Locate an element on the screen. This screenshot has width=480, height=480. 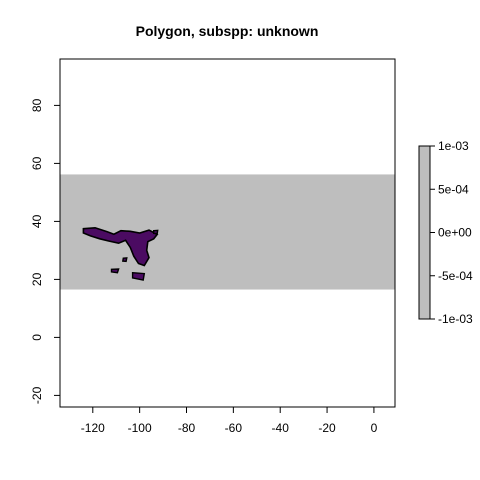
legend-color-bar is located at coordinates (424, 232).